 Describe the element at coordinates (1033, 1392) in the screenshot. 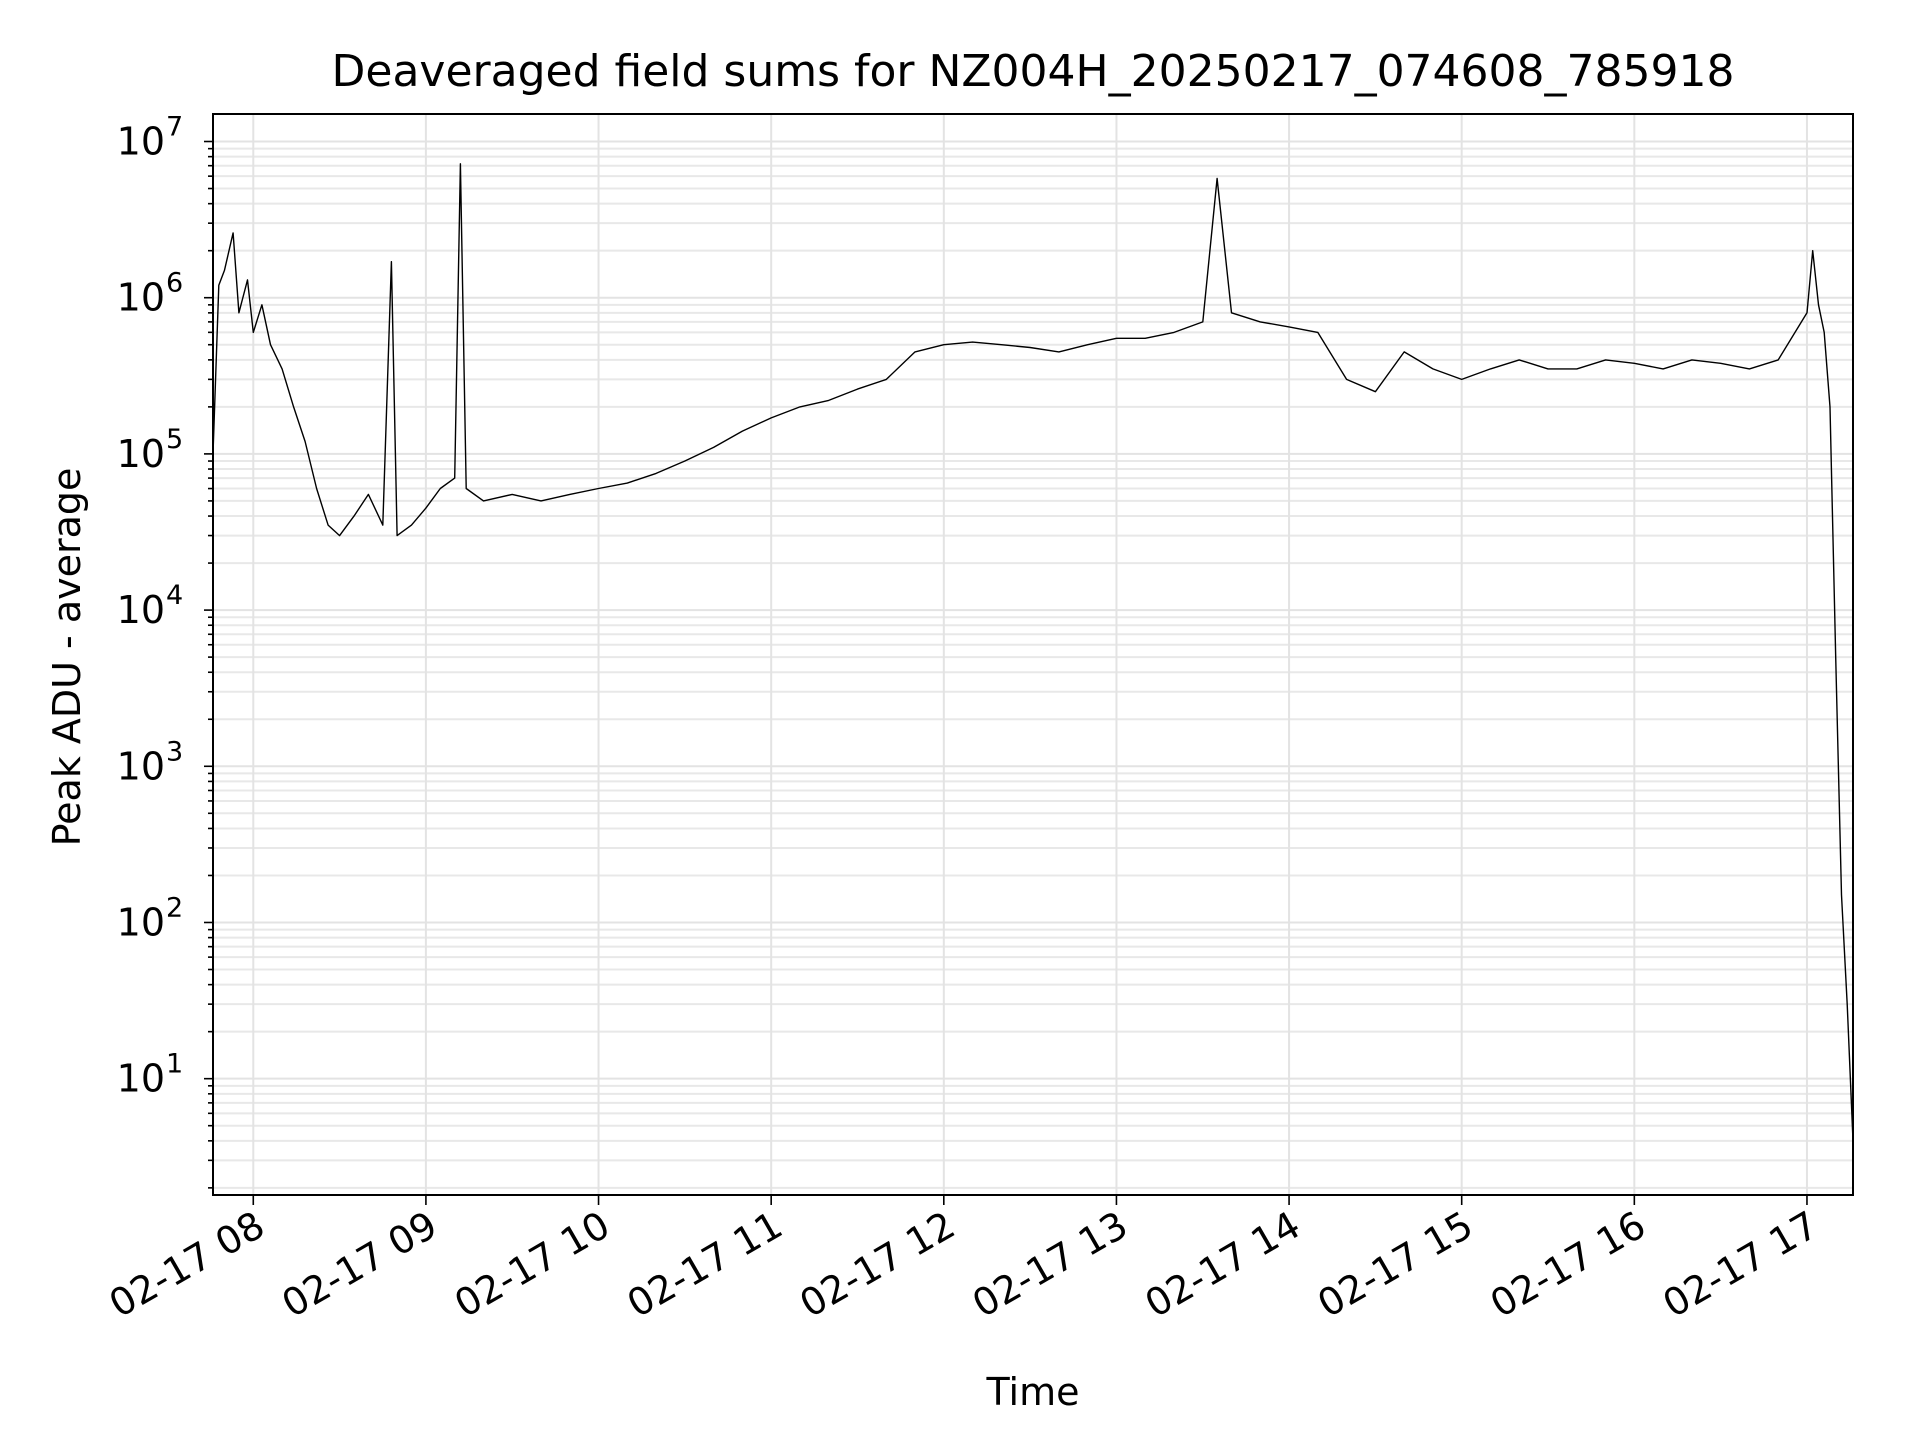

I see `x-axis-label: Time` at that location.